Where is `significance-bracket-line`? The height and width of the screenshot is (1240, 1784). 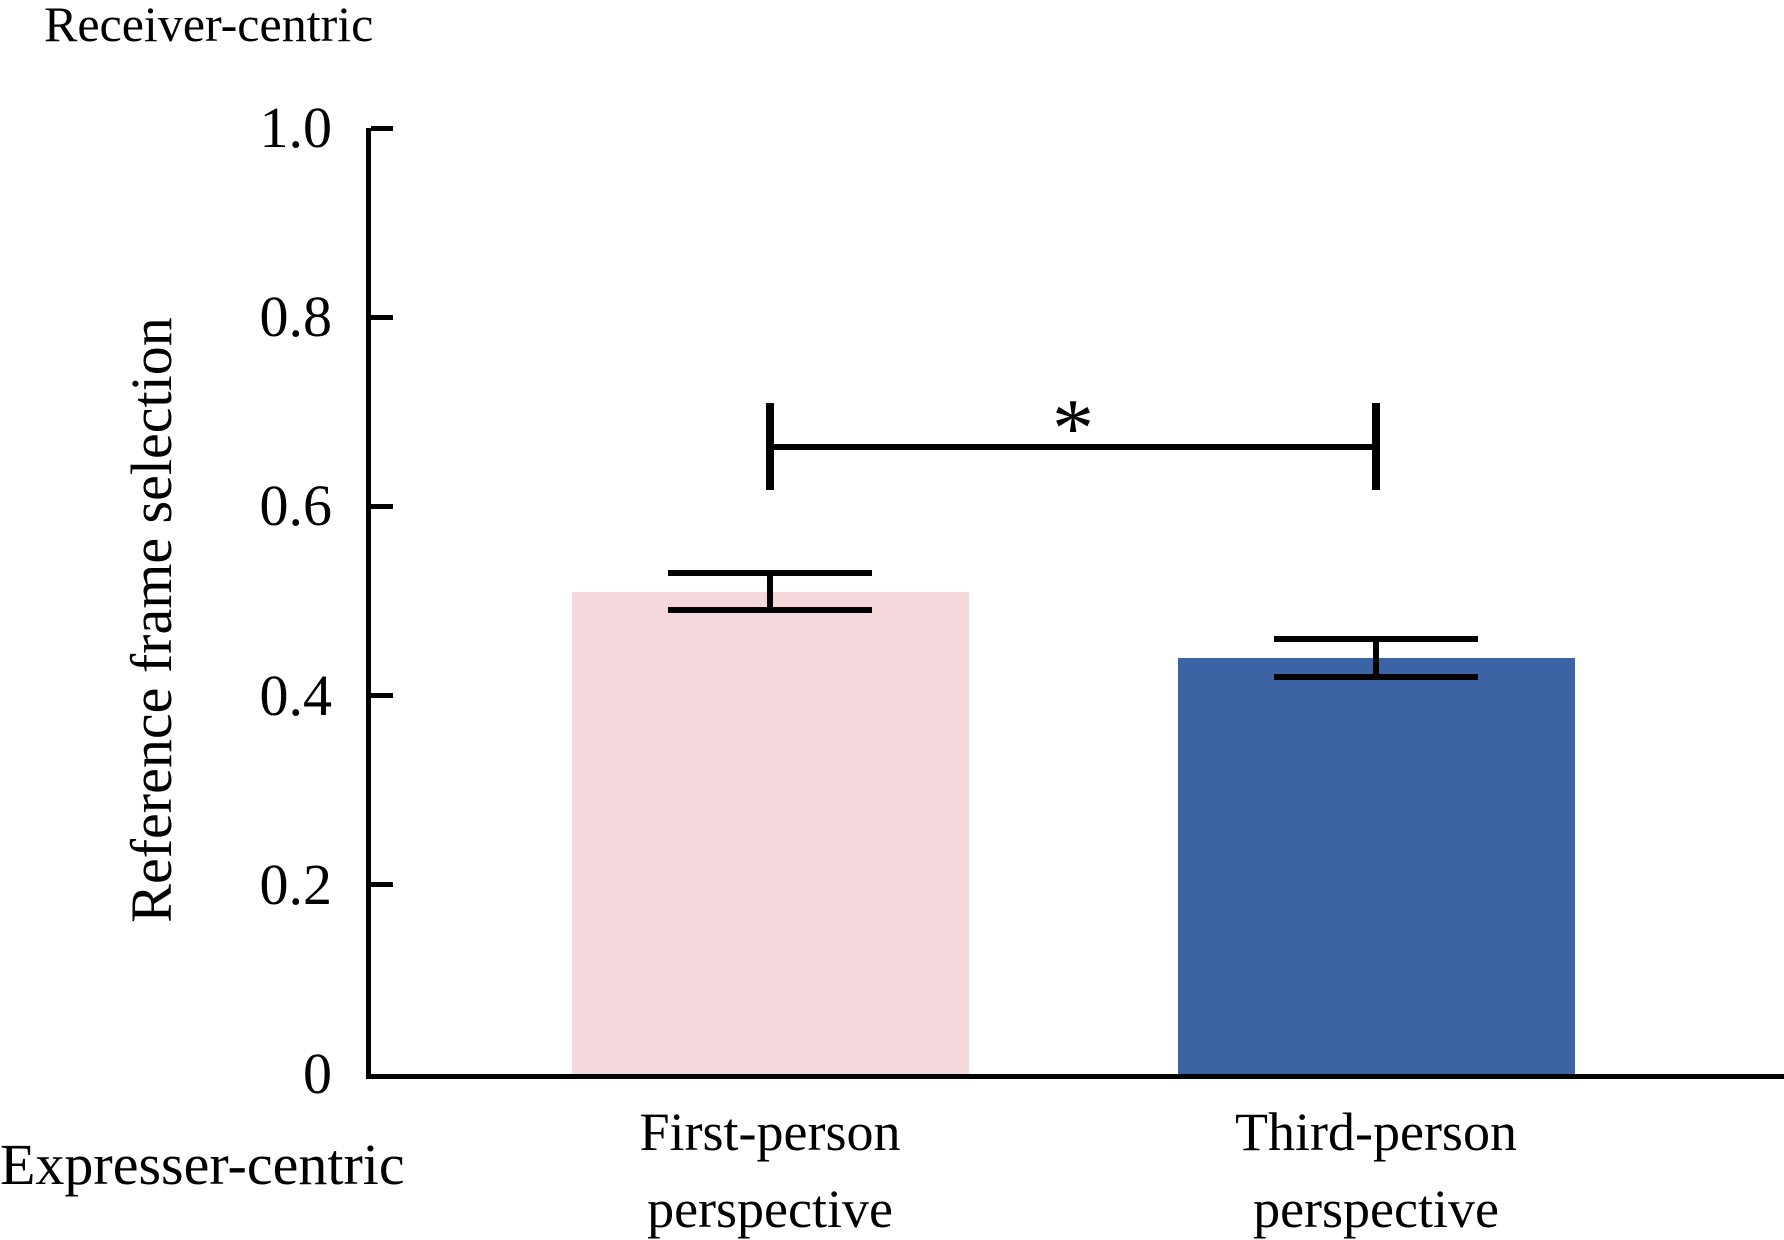
significance-bracket-line is located at coordinates (1073, 446).